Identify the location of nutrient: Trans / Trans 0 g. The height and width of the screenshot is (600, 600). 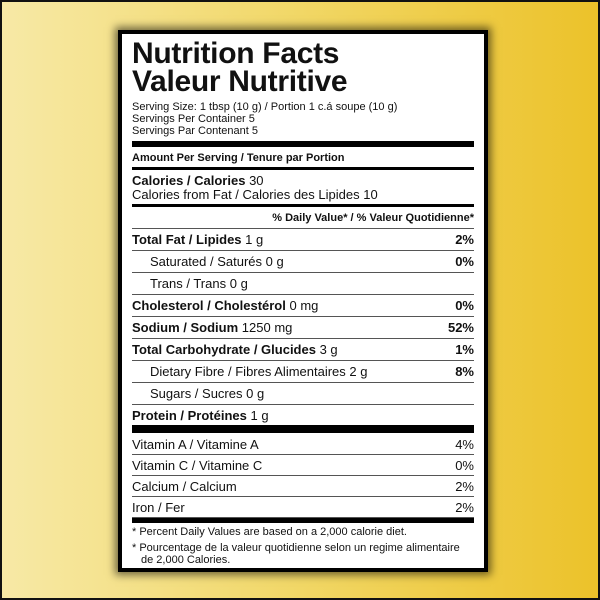
(199, 283).